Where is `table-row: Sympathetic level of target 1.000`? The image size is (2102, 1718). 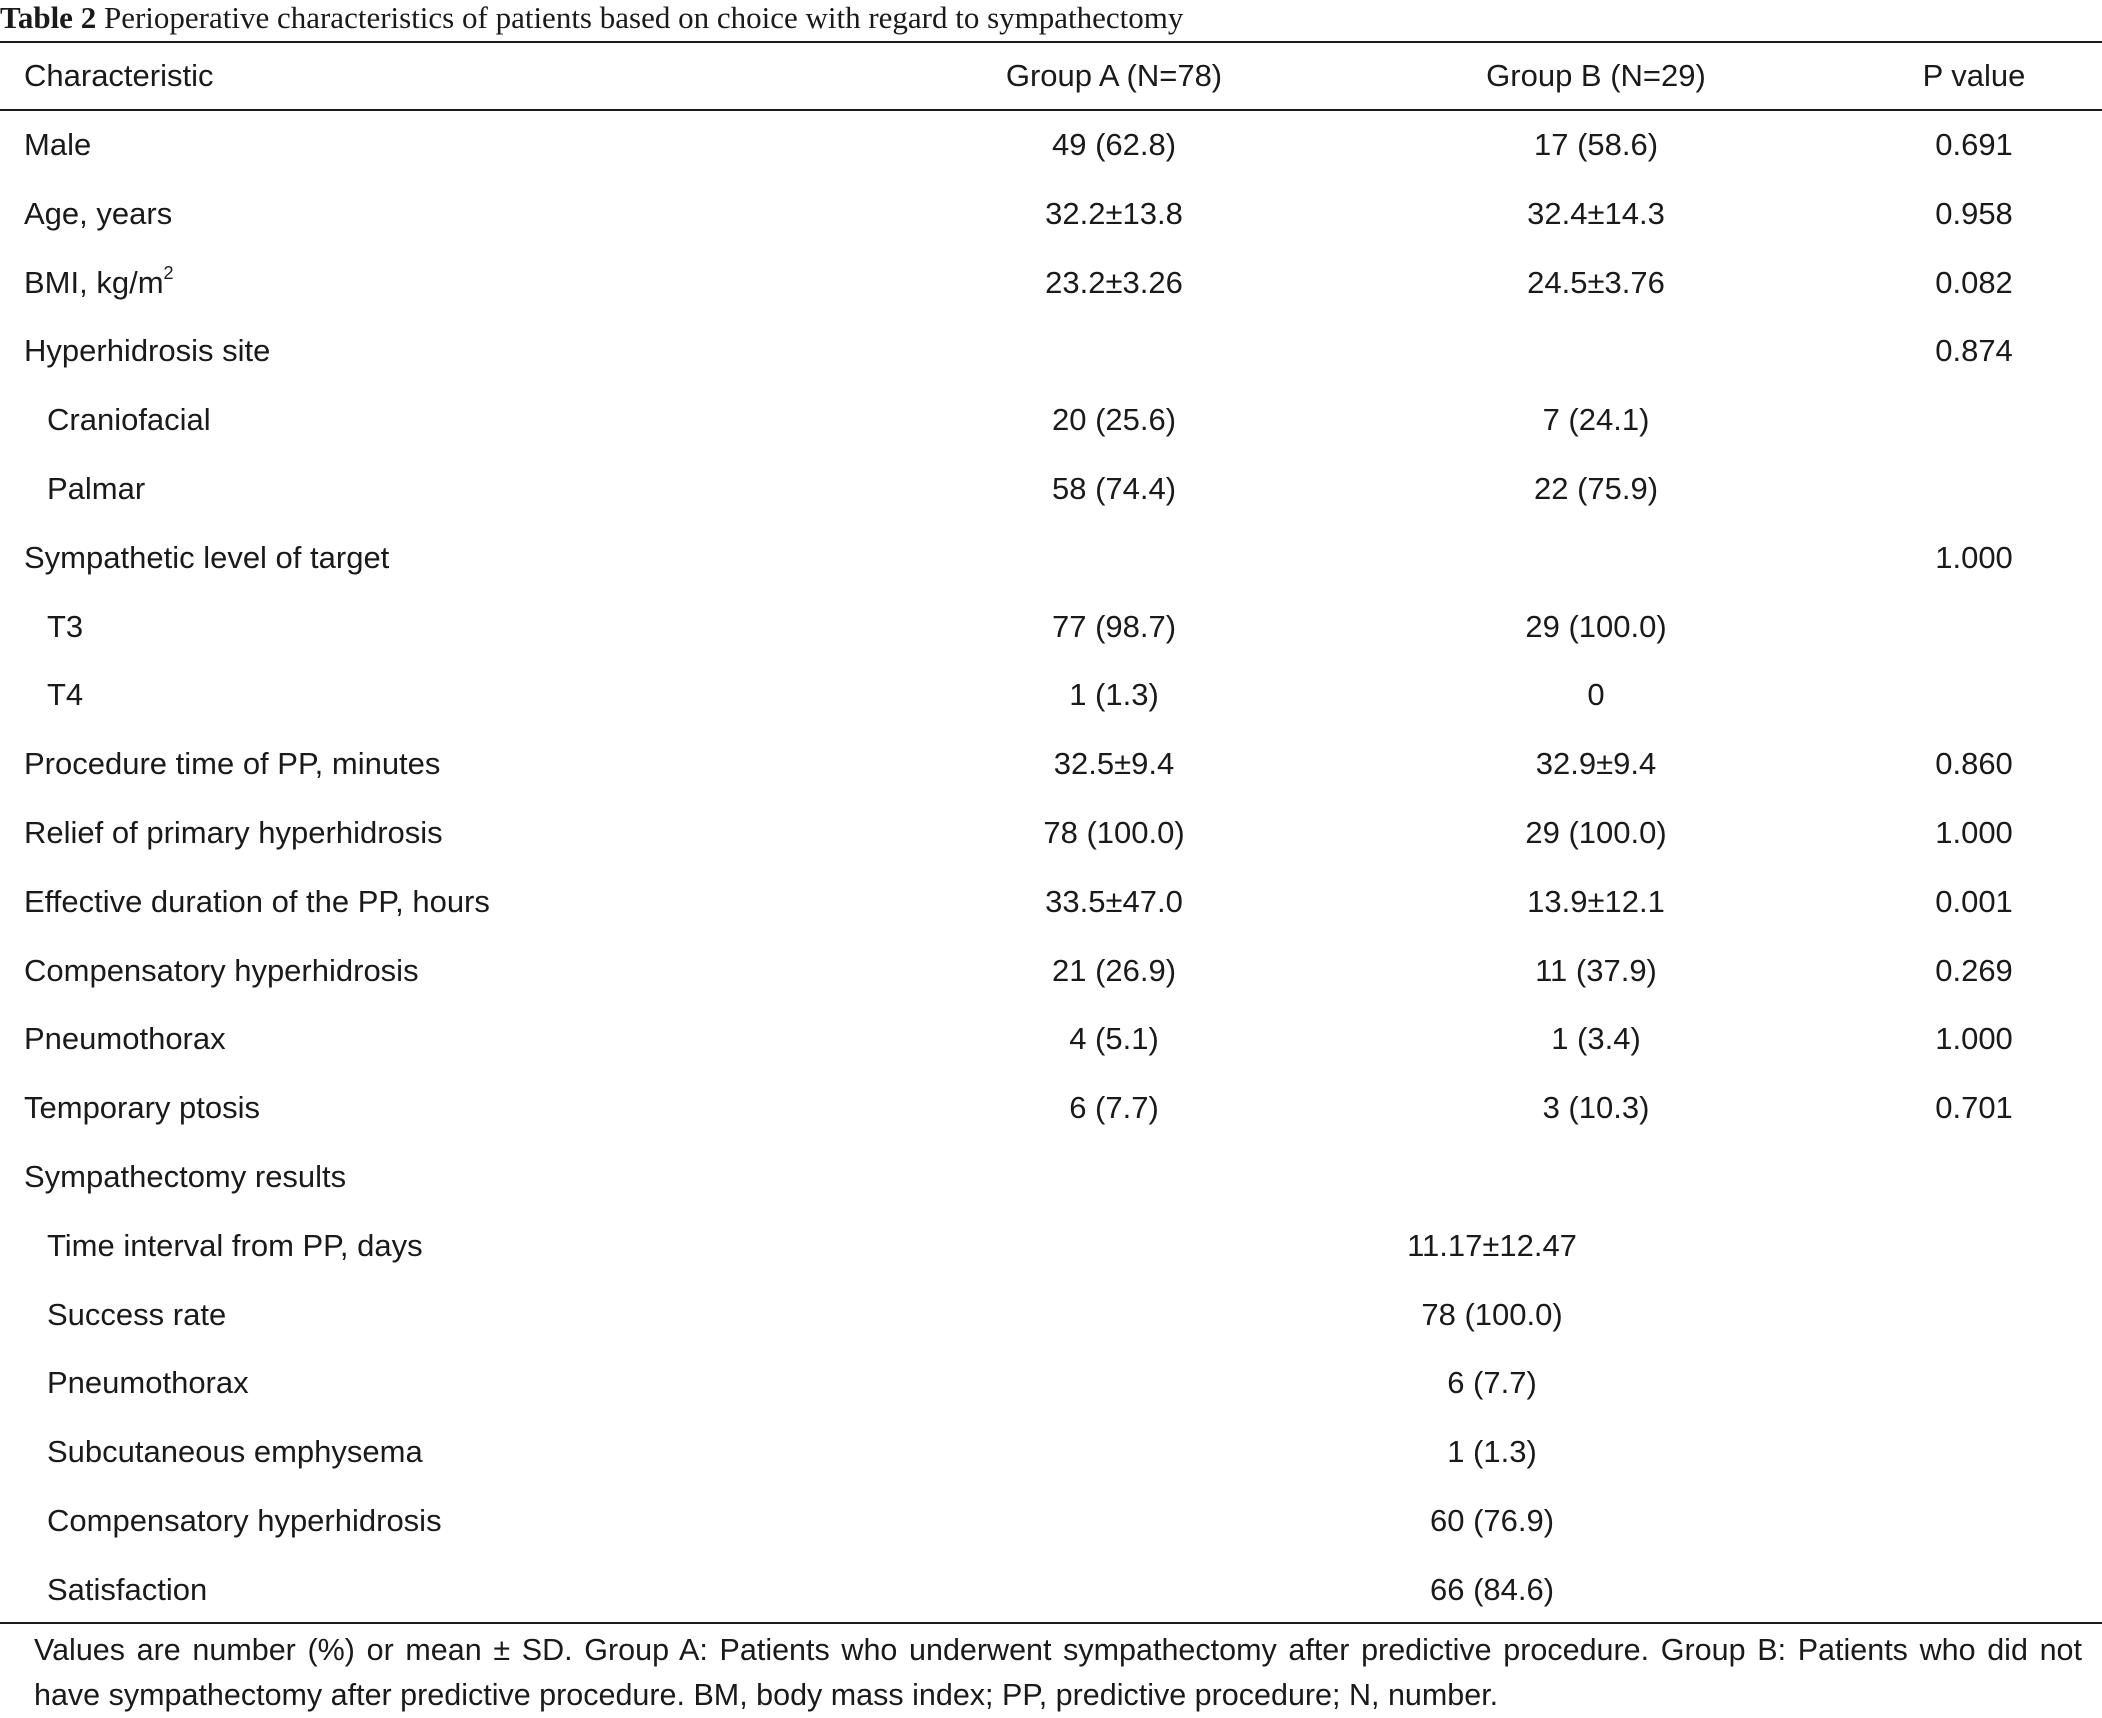 table-row: Sympathetic level of target 1.000 is located at coordinates (1051, 558).